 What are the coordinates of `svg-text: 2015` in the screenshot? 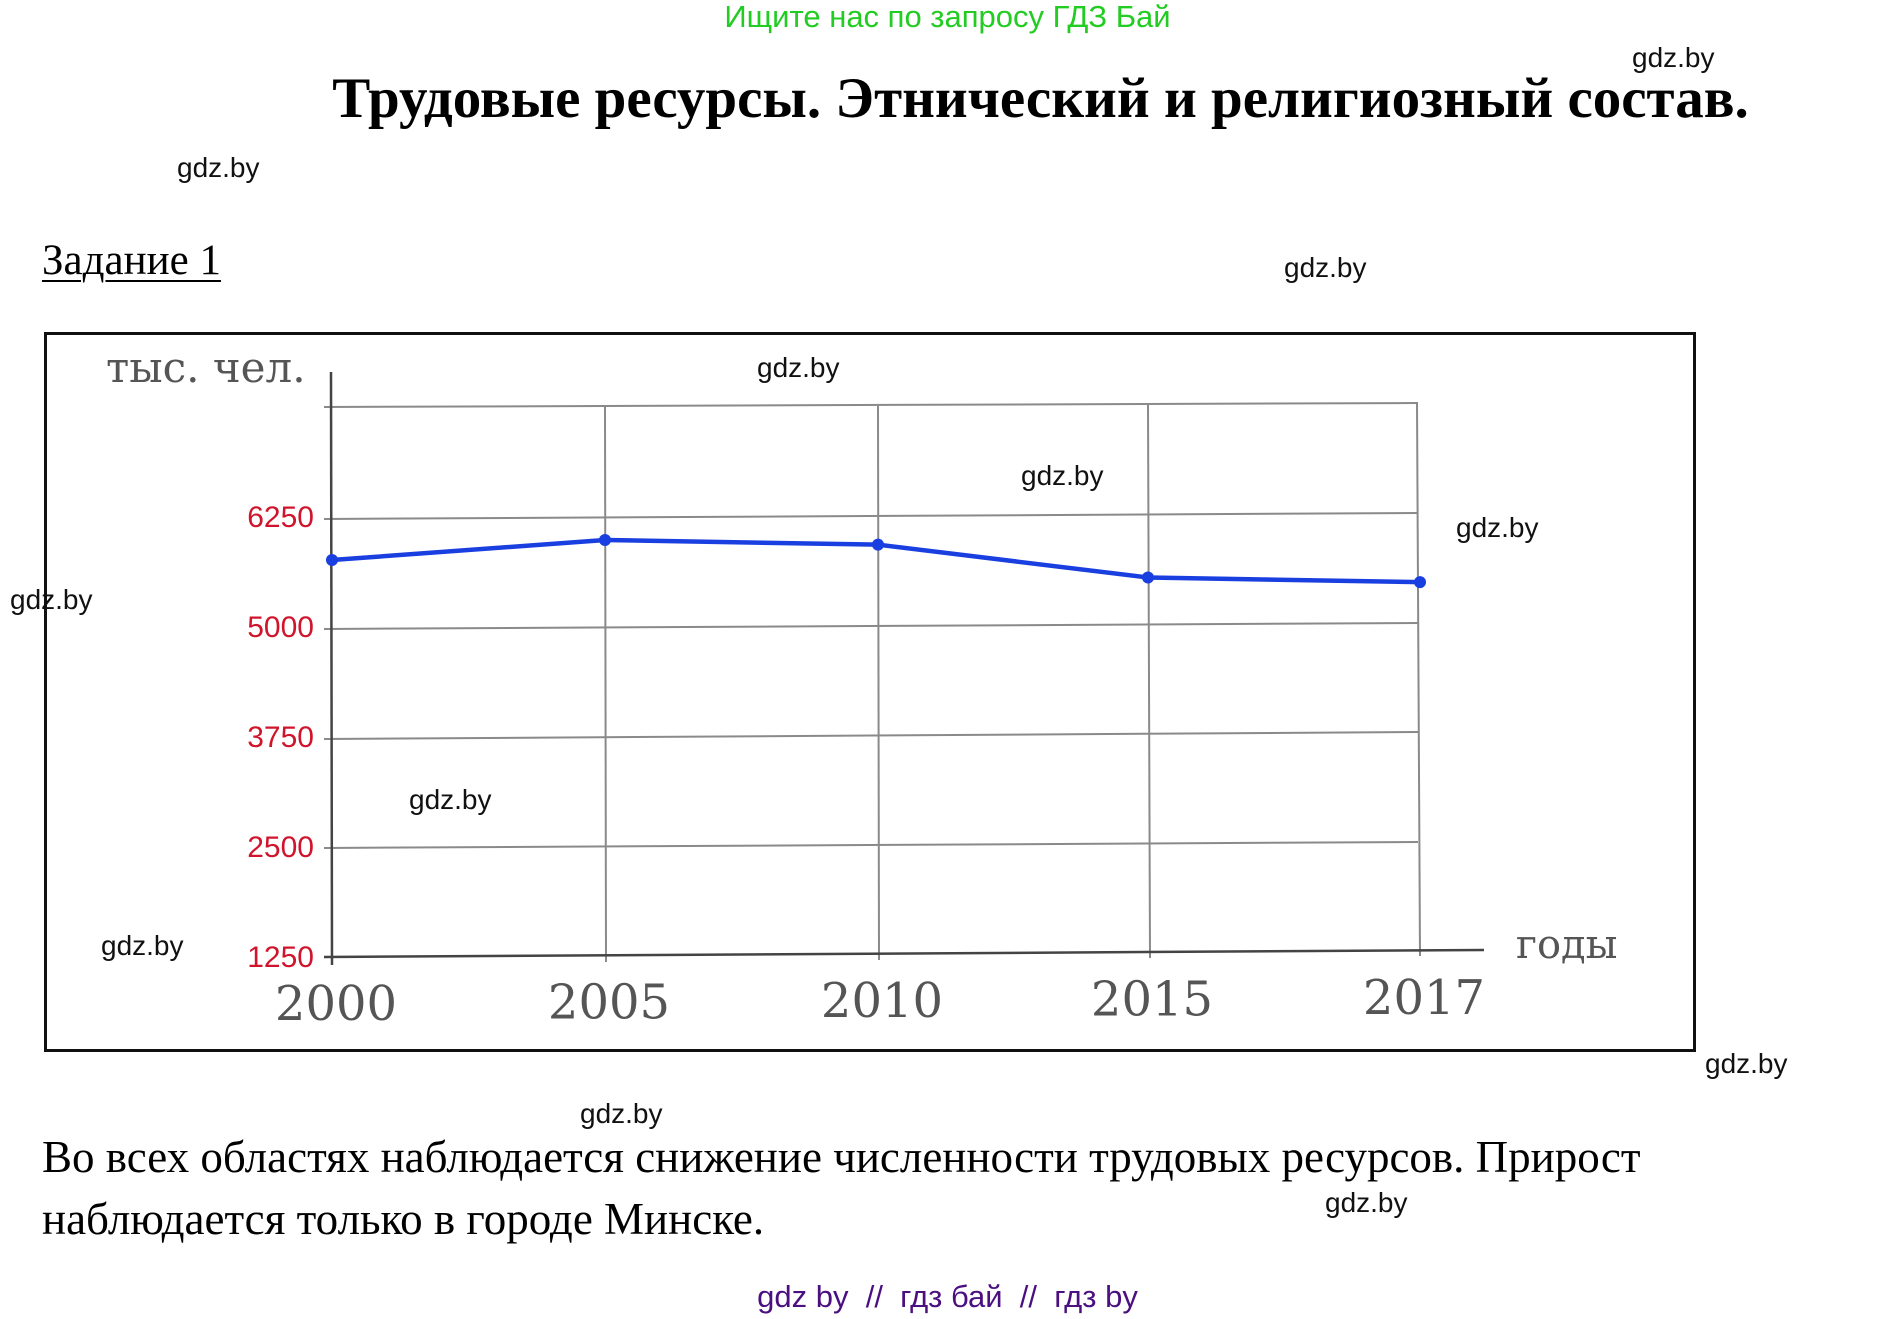 It's located at (1152, 1000).